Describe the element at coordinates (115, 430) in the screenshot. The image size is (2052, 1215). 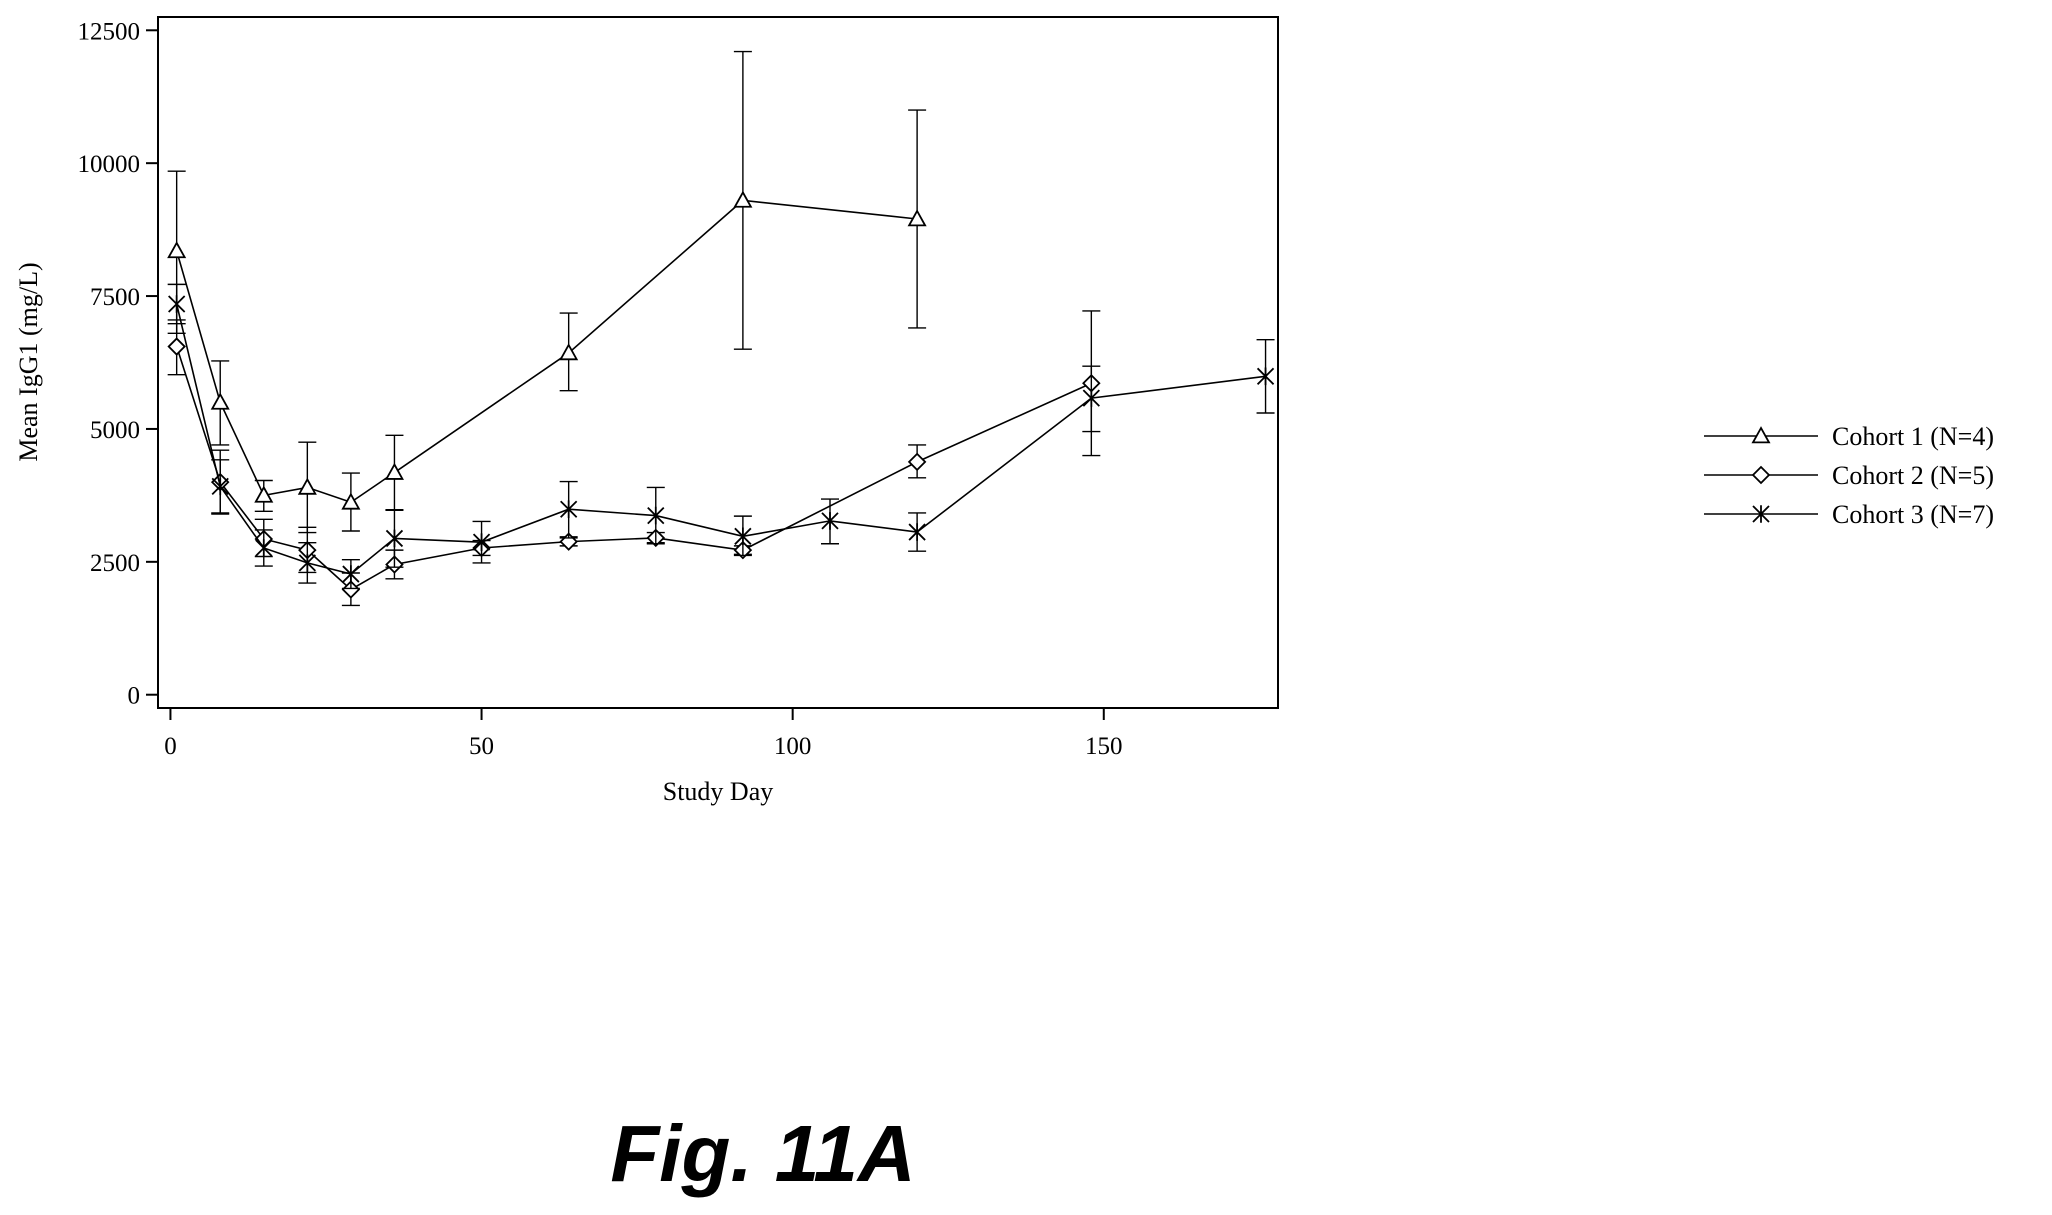
I see `y-tick-label: 5000` at that location.